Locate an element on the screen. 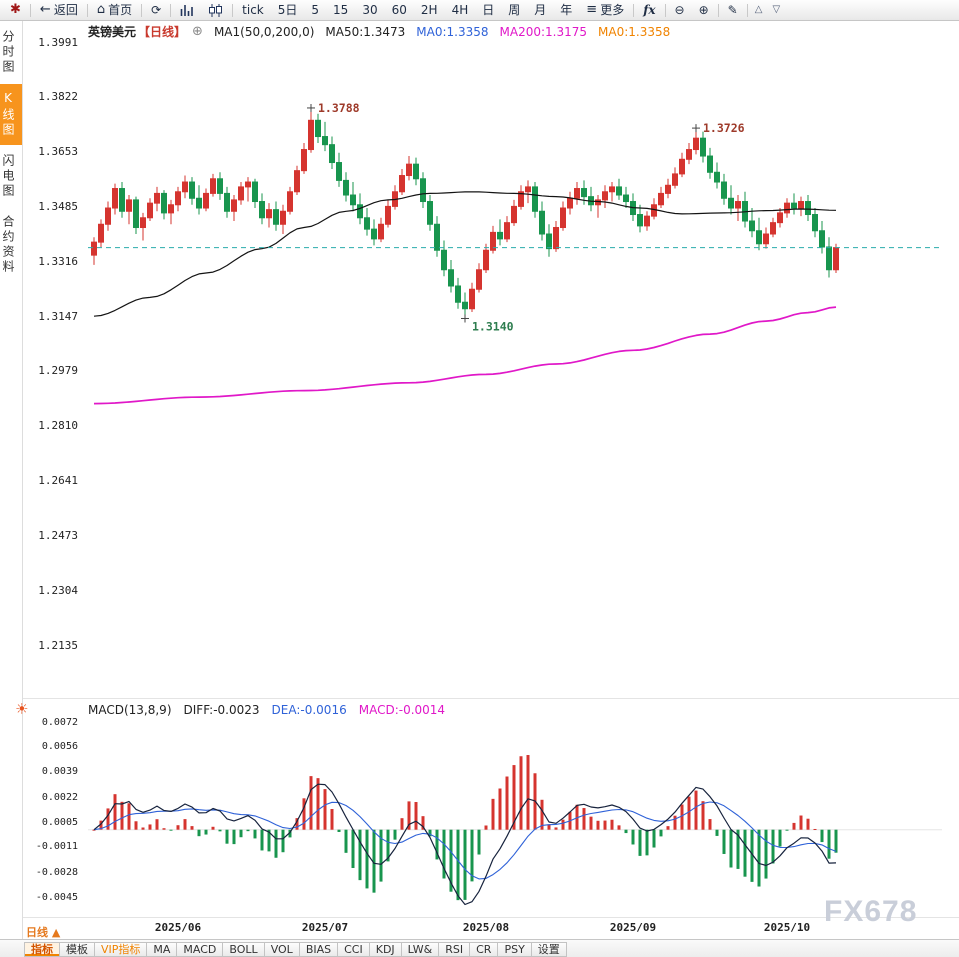  add-indicator-icon: ⊕ is located at coordinates (197, 31).